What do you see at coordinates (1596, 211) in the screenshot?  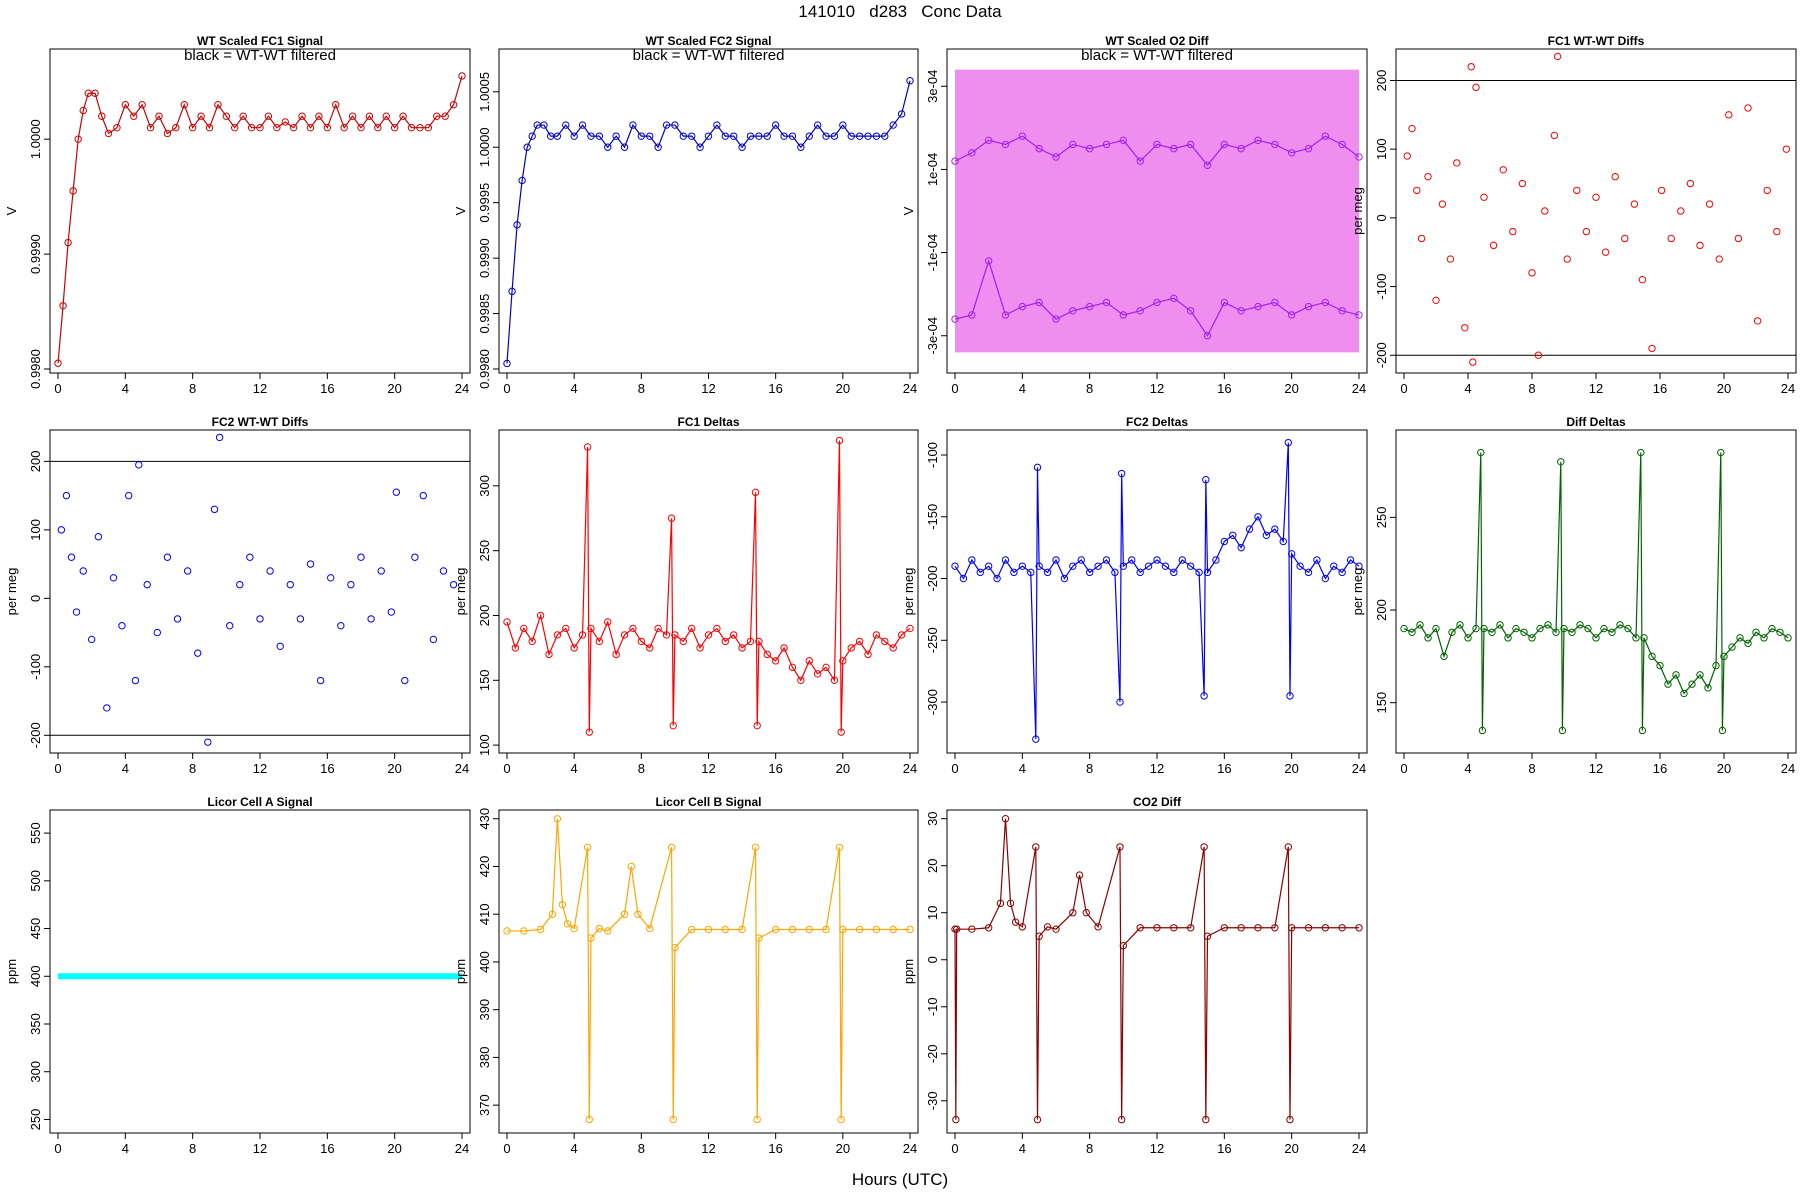 I see `plot-frame` at bounding box center [1596, 211].